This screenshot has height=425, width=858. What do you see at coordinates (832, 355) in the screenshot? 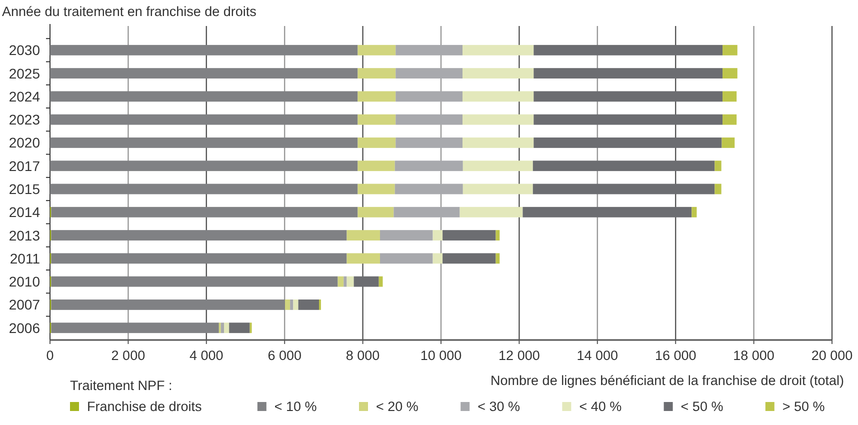
I see `x-tick-label: 20 000` at bounding box center [832, 355].